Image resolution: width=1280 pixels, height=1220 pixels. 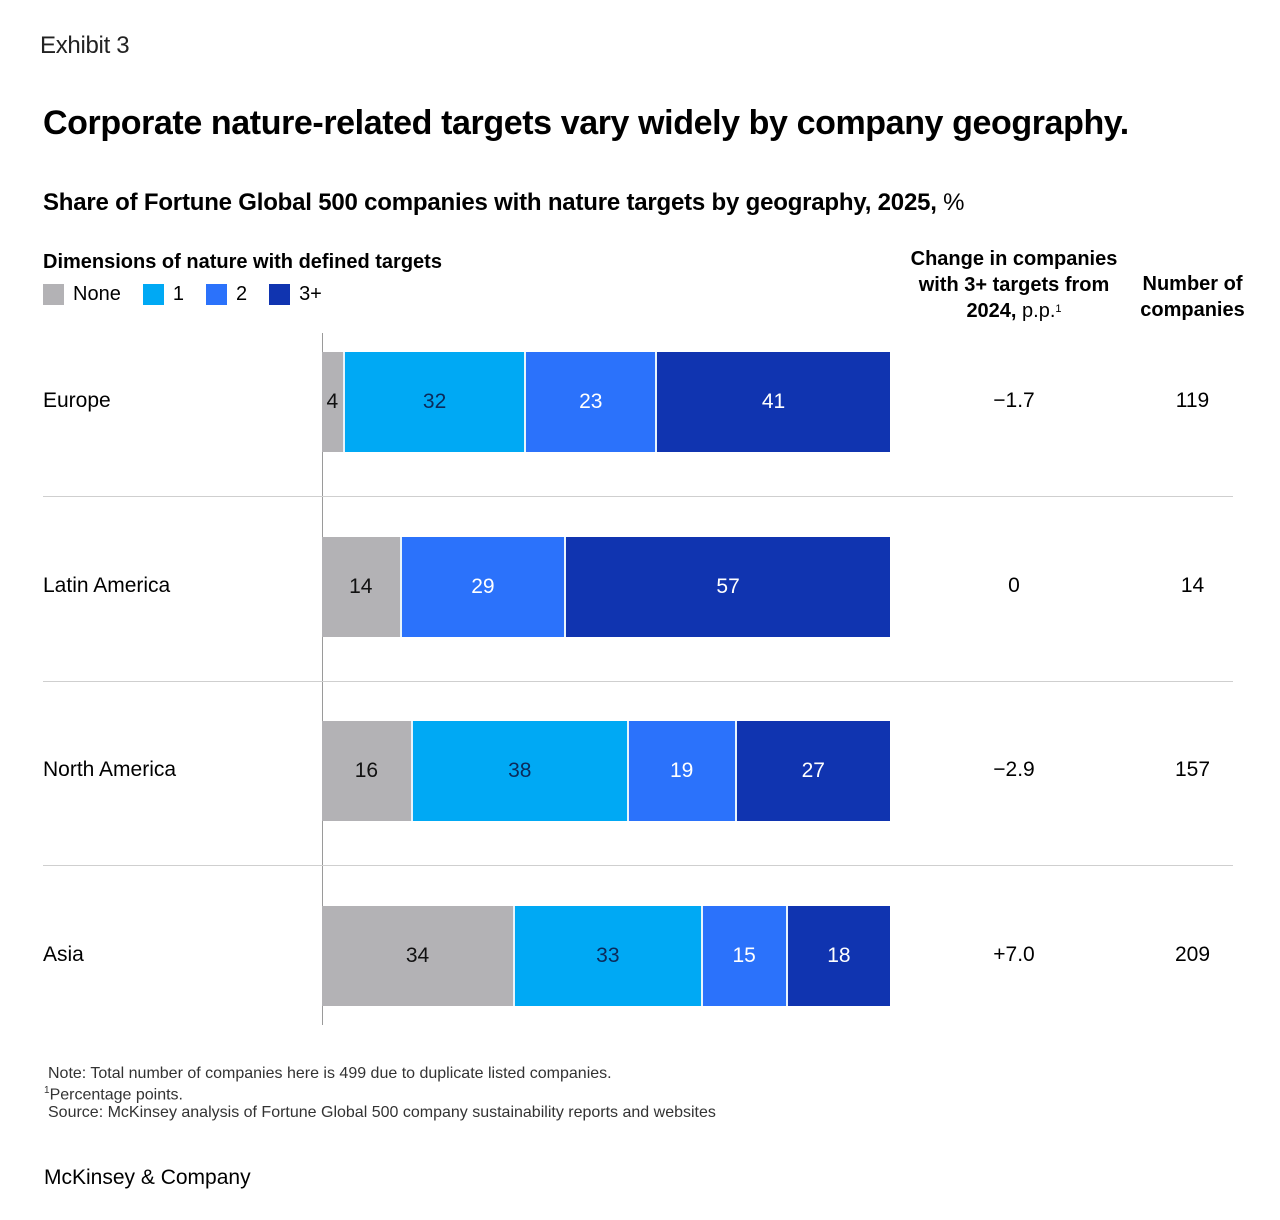 I want to click on bar-segment-latin-america-none: 14, so click(x=362, y=587).